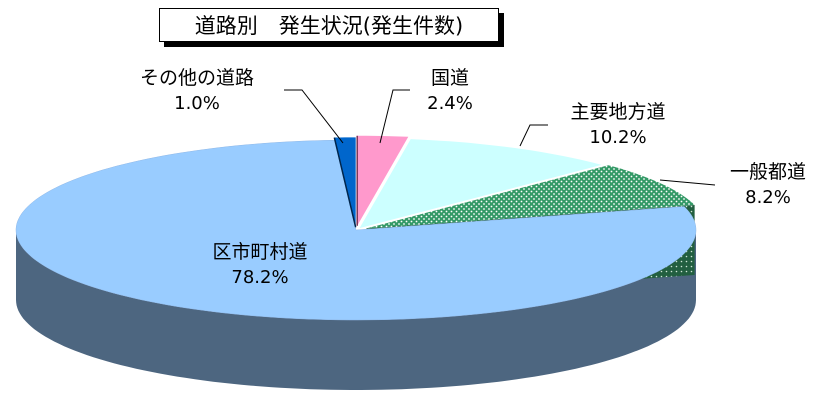 This screenshot has height=410, width=829. Describe the element at coordinates (768, 197) in the screenshot. I see `slice-label-metro-value: 8.2%` at that location.